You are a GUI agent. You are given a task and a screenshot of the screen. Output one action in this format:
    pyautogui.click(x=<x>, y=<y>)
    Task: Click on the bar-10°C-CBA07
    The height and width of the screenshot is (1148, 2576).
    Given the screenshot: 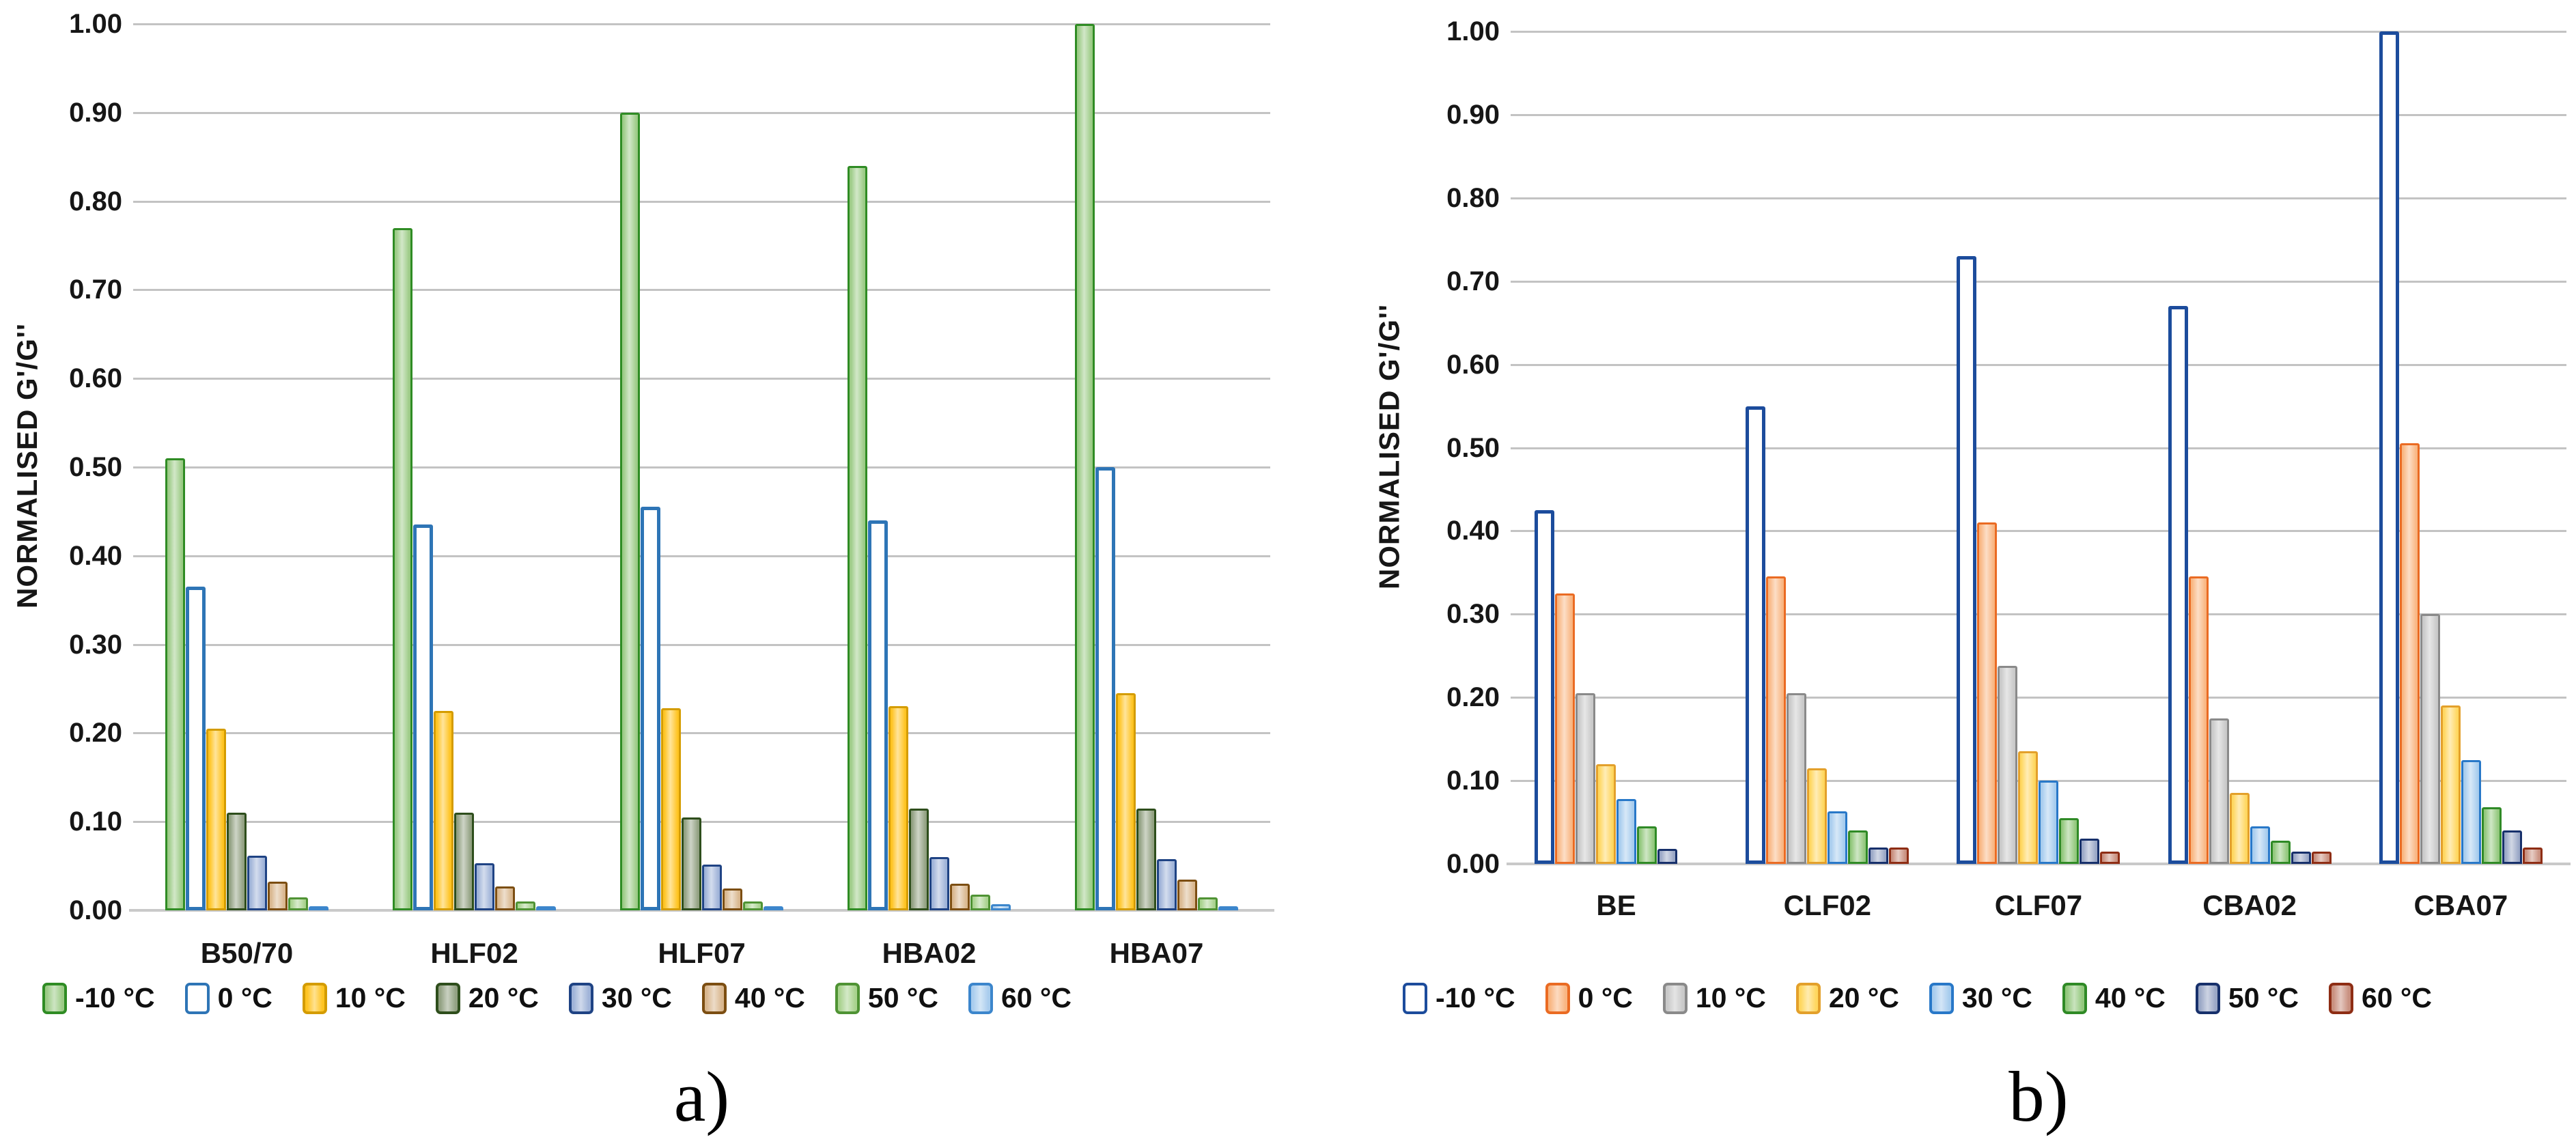 What is the action you would take?
    pyautogui.click(x=2430, y=739)
    